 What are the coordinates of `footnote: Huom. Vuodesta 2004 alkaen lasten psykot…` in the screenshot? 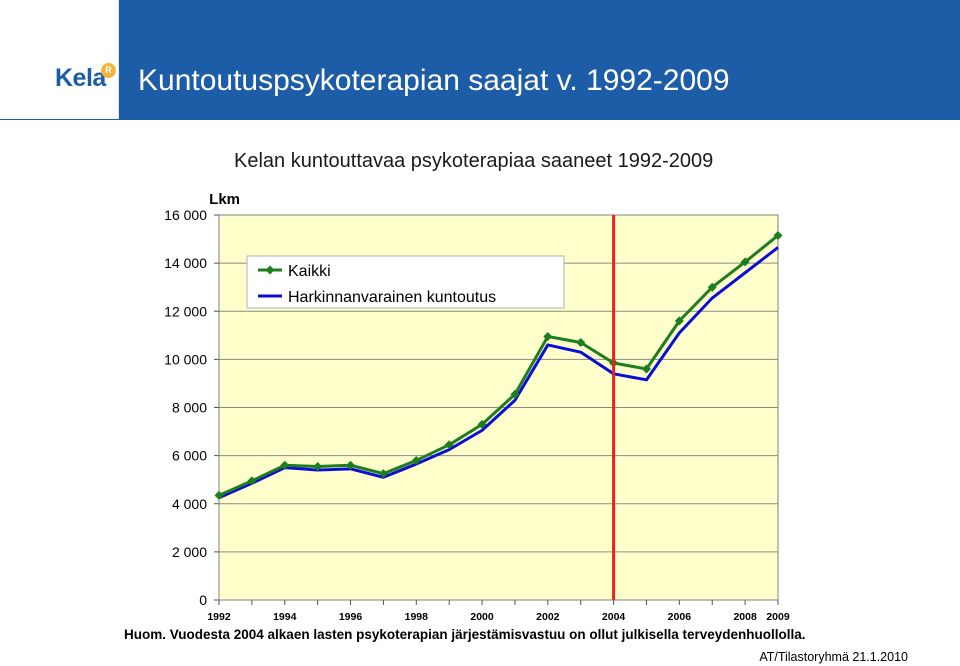 It's located at (465, 634).